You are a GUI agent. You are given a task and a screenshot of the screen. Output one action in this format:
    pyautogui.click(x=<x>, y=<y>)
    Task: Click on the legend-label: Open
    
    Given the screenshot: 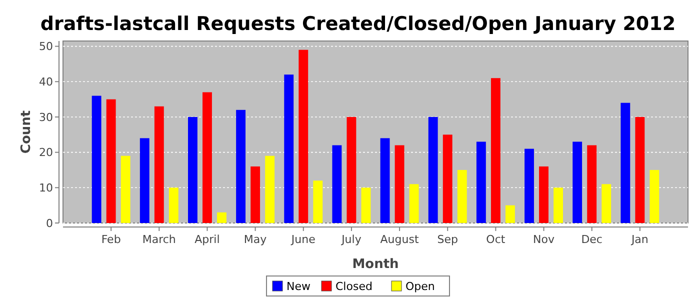 What is the action you would take?
    pyautogui.click(x=420, y=286)
    